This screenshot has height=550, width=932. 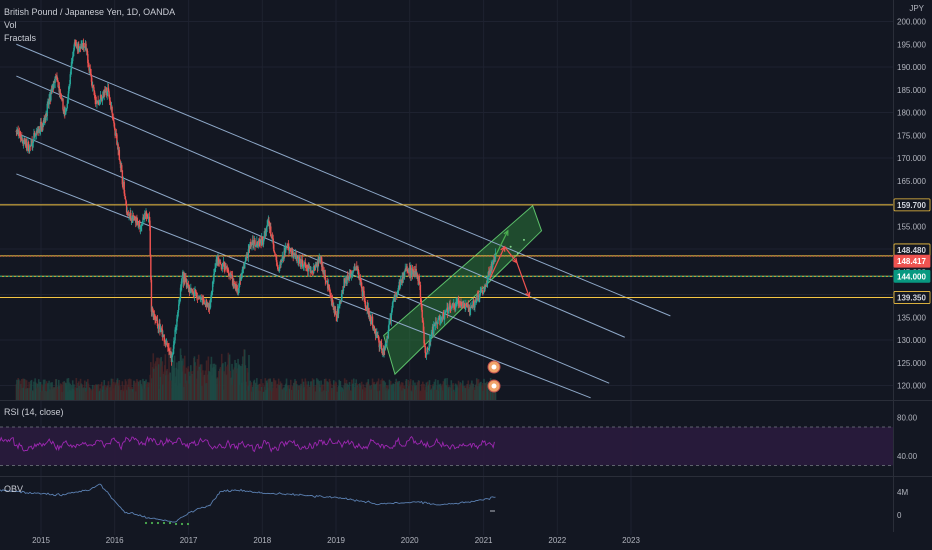 What do you see at coordinates (176, 524) in the screenshot?
I see `fractal-dot` at bounding box center [176, 524].